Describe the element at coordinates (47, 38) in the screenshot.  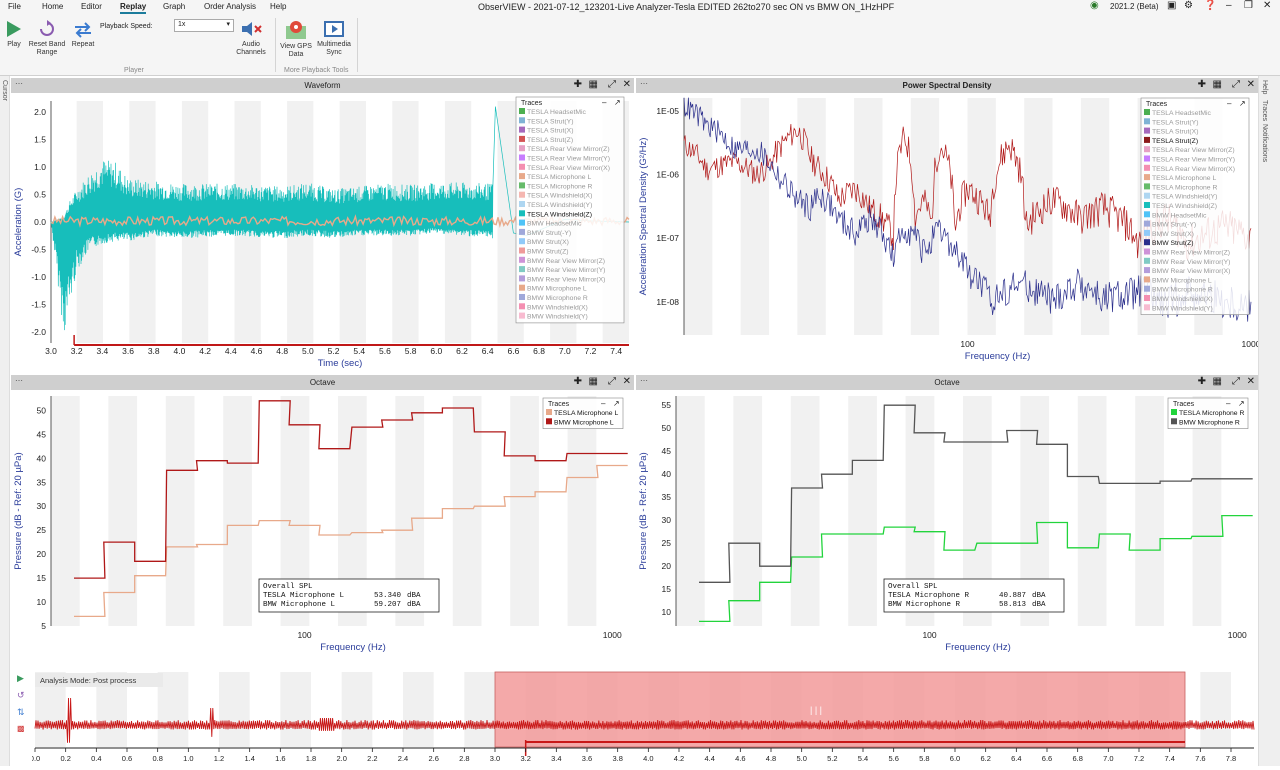
I see `reset-band-range-button: Reset Band Range` at that location.